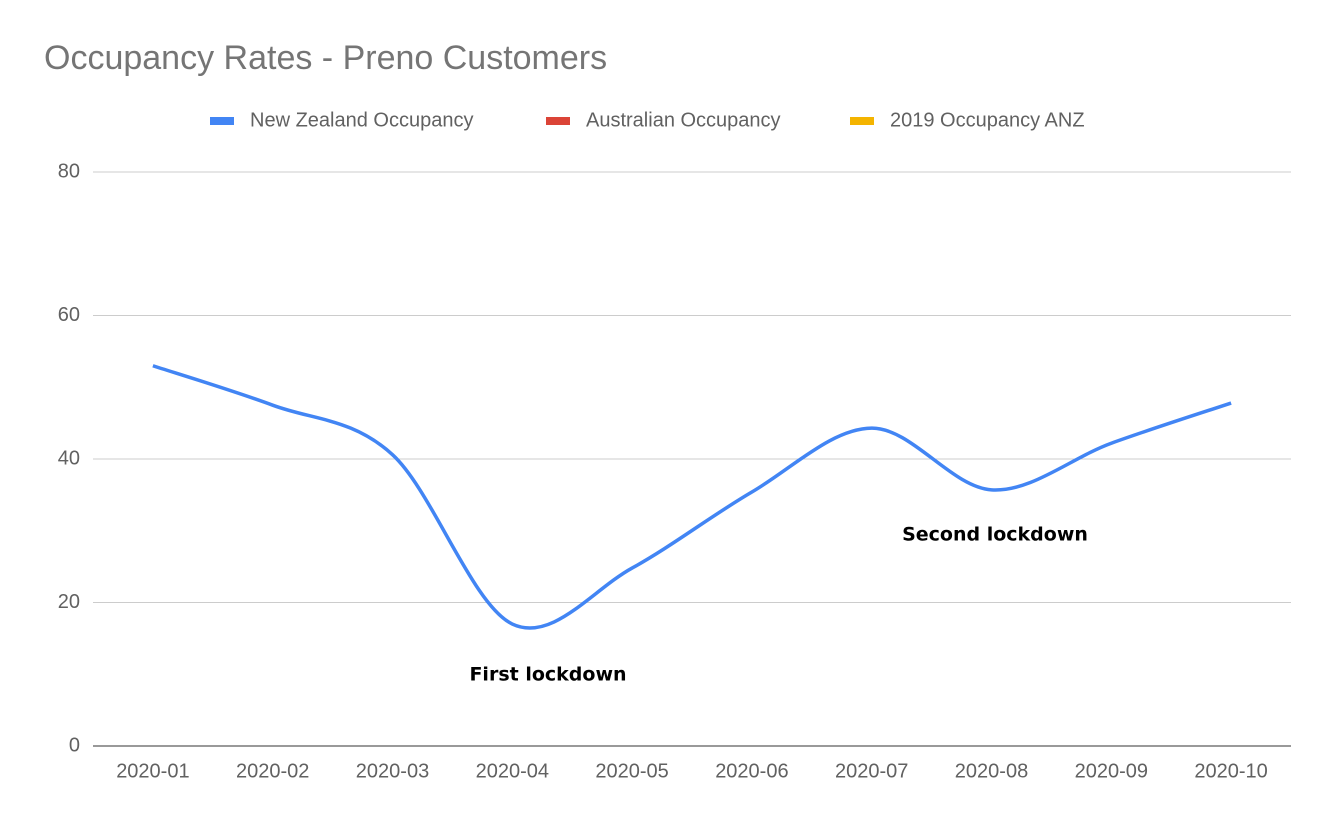 Image resolution: width=1332 pixels, height=824 pixels. Describe the element at coordinates (361, 120) in the screenshot. I see `legend-label: New Zealand Occupancy` at that location.